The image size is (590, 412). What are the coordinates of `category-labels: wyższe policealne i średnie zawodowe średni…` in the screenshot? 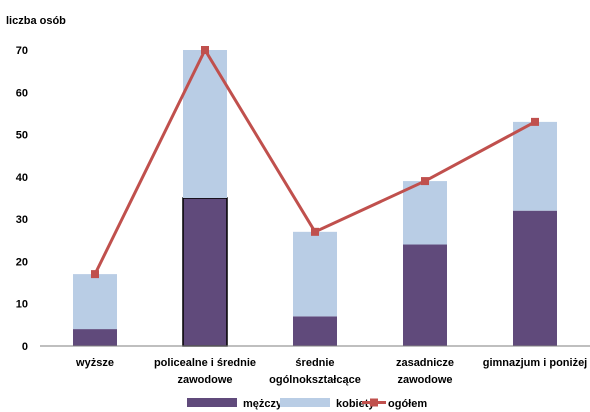 It's located at (331, 371).